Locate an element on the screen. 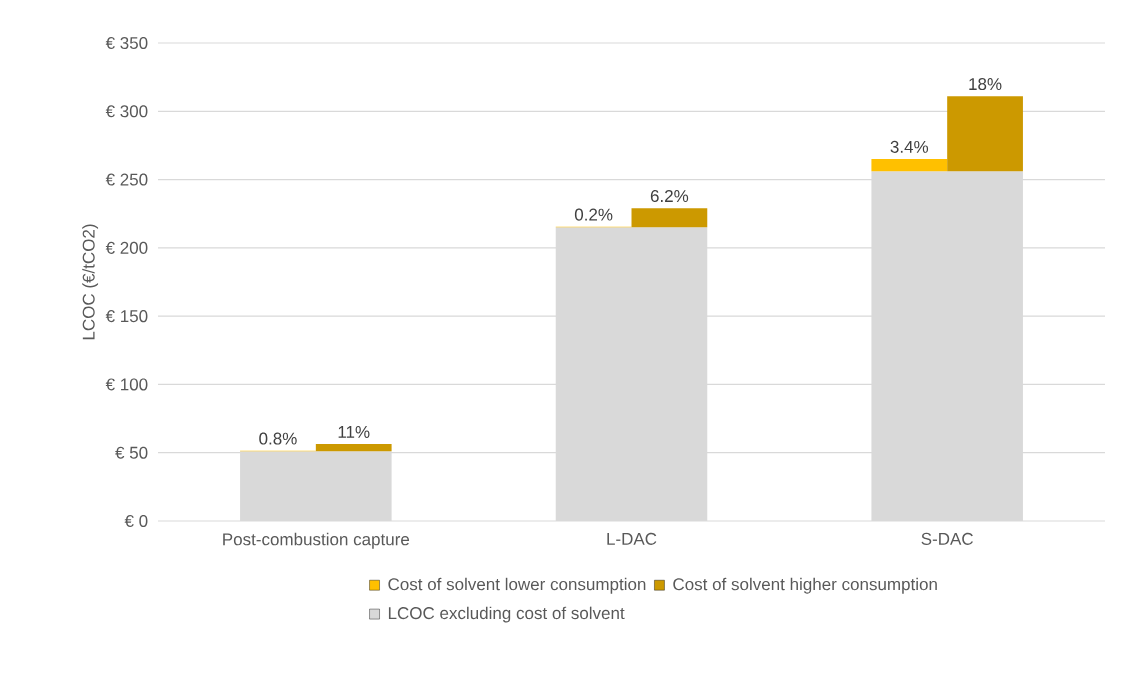 Image resolution: width=1121 pixels, height=677 pixels. y-tick-label: € 350 is located at coordinates (126, 43).